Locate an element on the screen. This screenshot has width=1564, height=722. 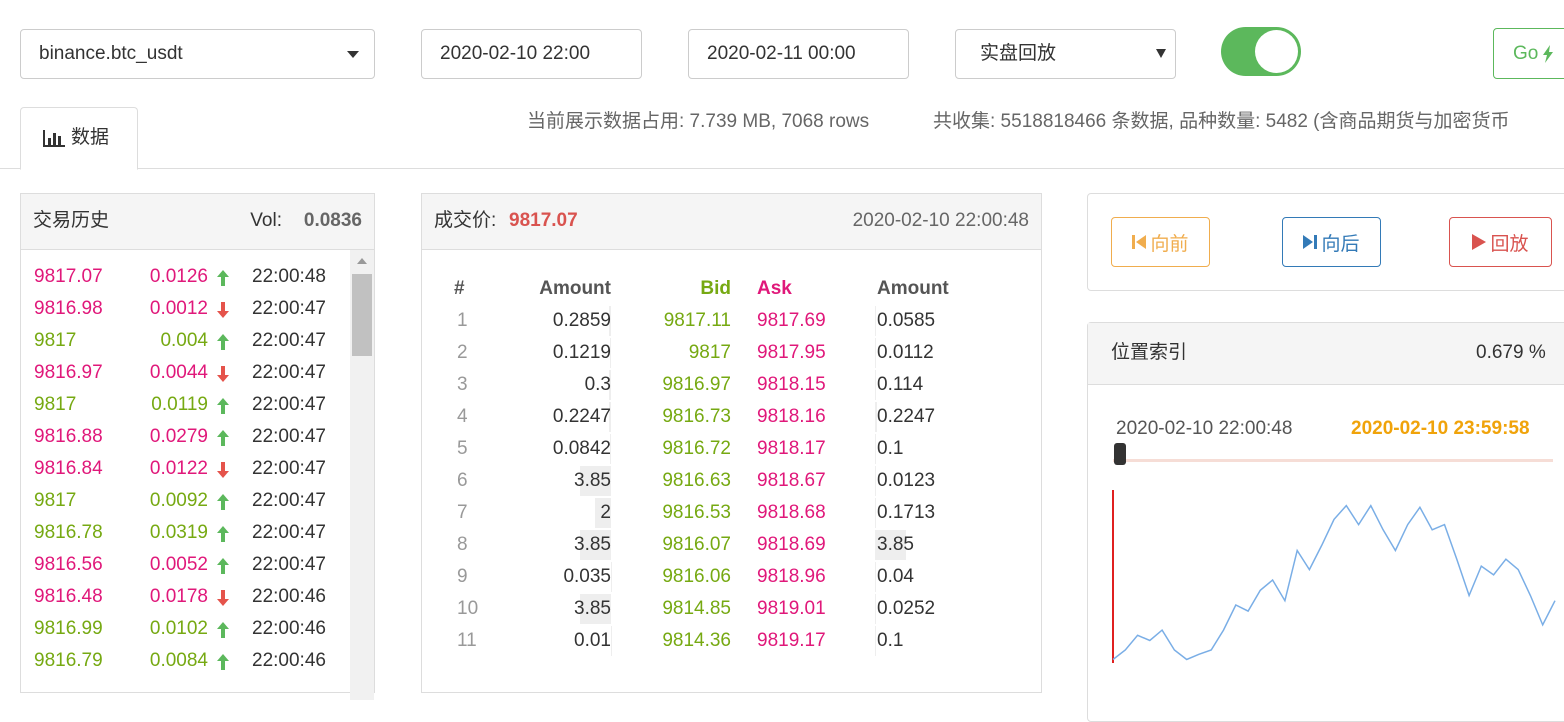
trade-amount: 0.0044 is located at coordinates (179, 373).